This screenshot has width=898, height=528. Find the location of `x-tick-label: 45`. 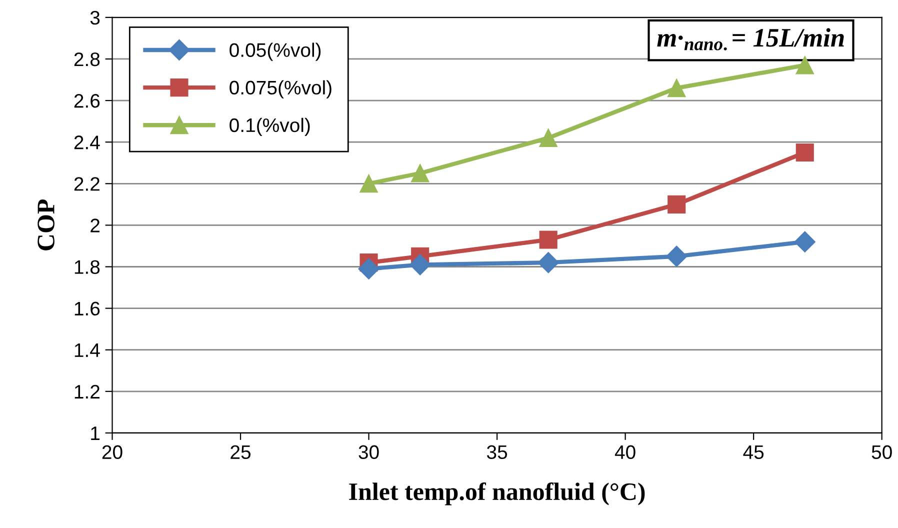

x-tick-label: 45 is located at coordinates (753, 452).